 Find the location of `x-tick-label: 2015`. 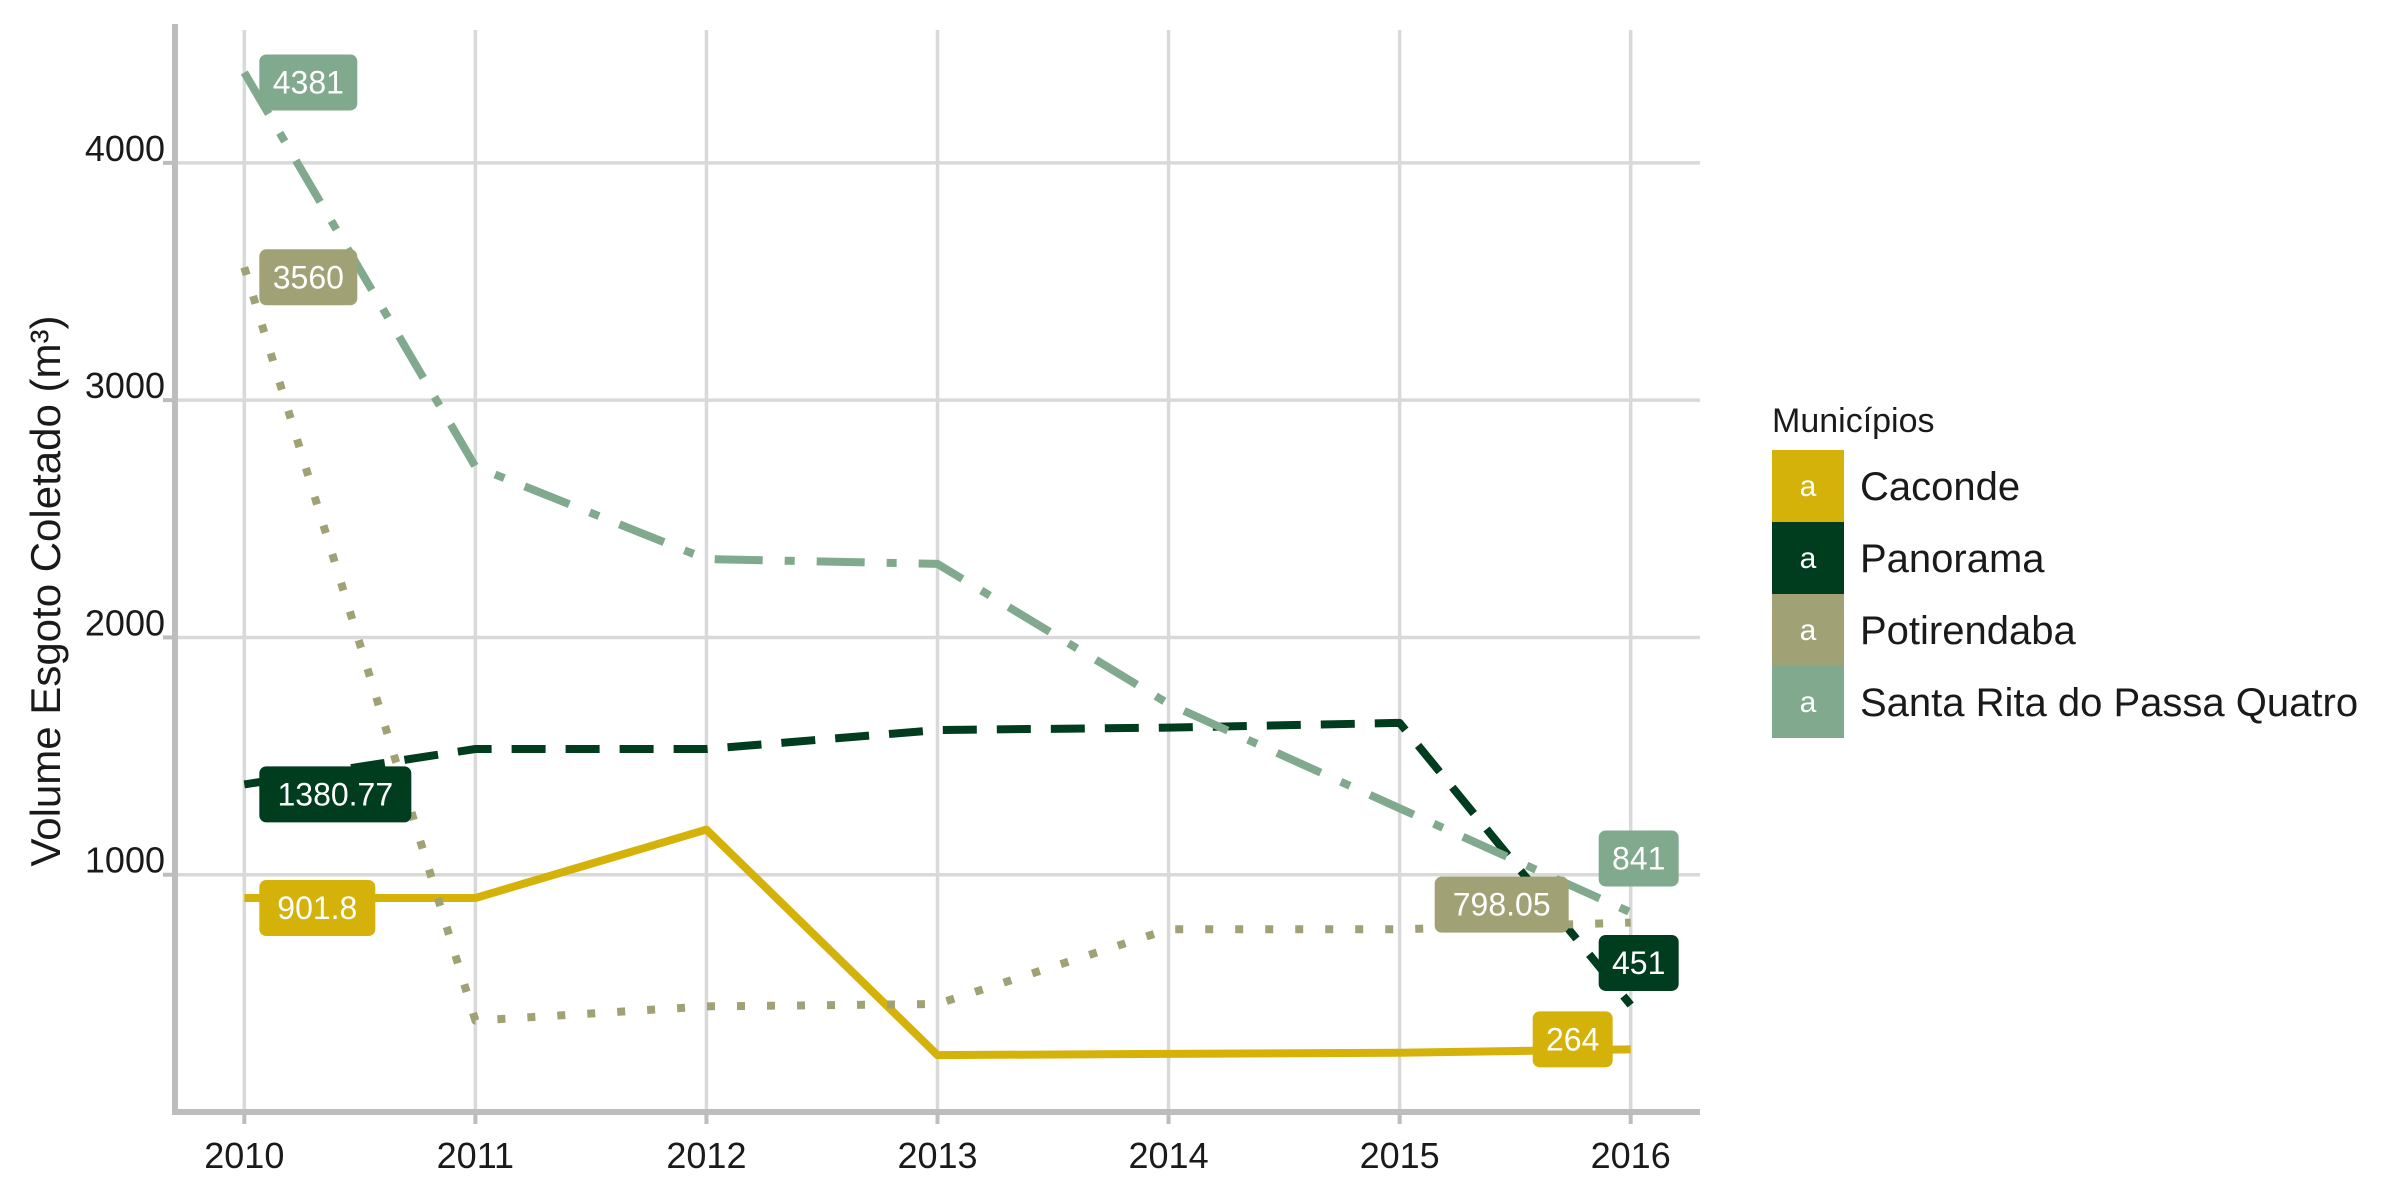

x-tick-label: 2015 is located at coordinates (1400, 1155).